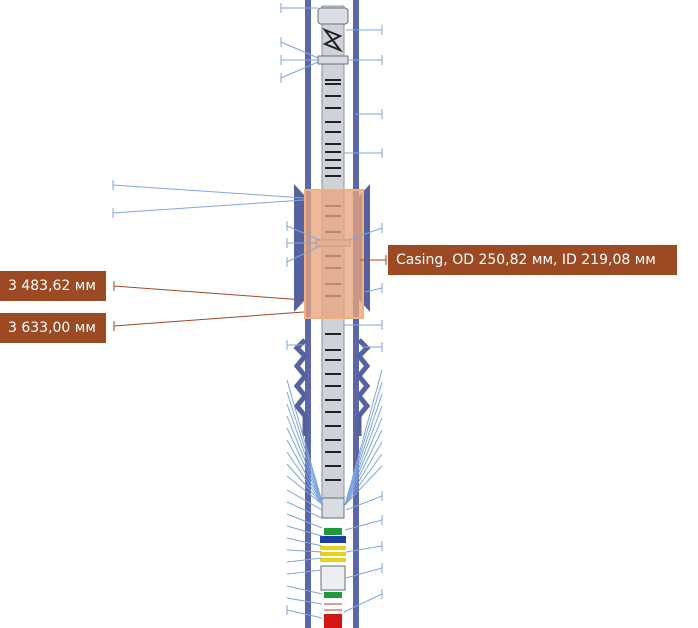 The width and height of the screenshot is (698, 628). What do you see at coordinates (532, 260) in the screenshot?
I see `casing-label: Casing, OD 250,82 мм, ID 219,08 мм` at bounding box center [532, 260].